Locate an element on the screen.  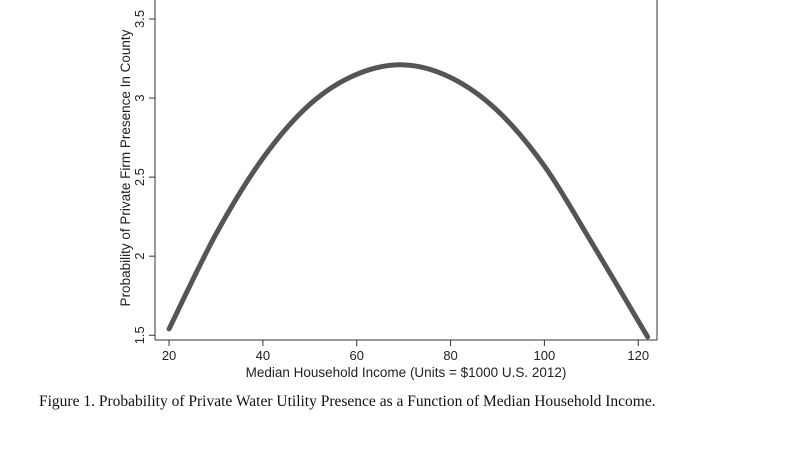
x-tick-label: 40 is located at coordinates (263, 355).